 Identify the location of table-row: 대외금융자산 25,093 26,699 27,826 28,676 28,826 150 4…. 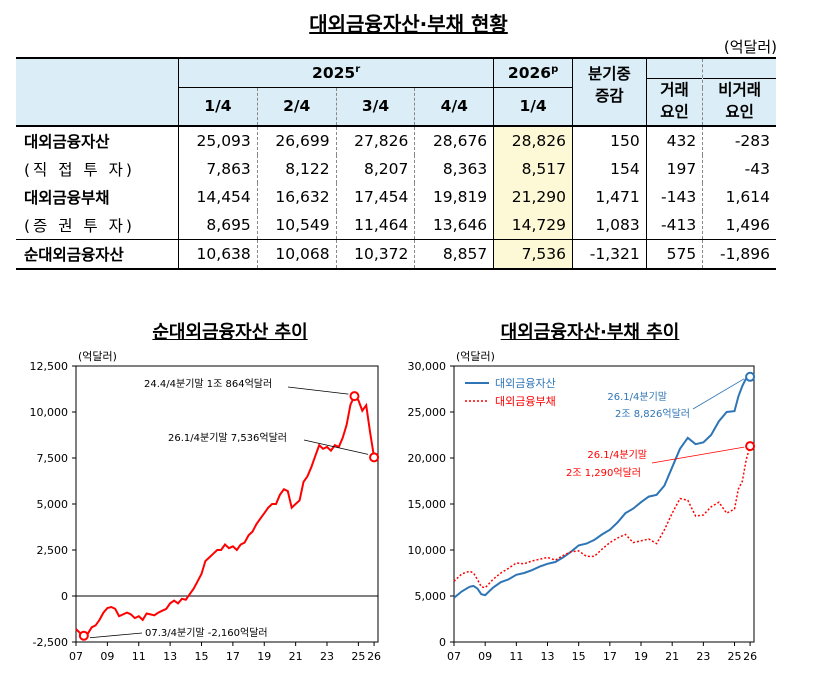
(396, 140).